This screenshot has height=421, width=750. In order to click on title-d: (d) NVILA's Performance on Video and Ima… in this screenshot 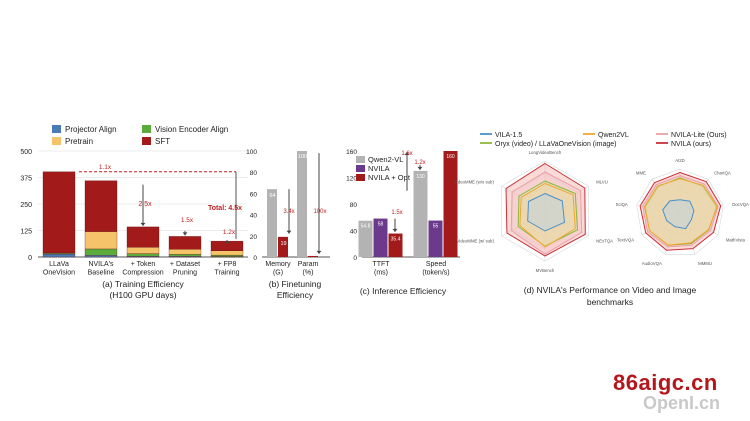, I will do `click(610, 290)`.